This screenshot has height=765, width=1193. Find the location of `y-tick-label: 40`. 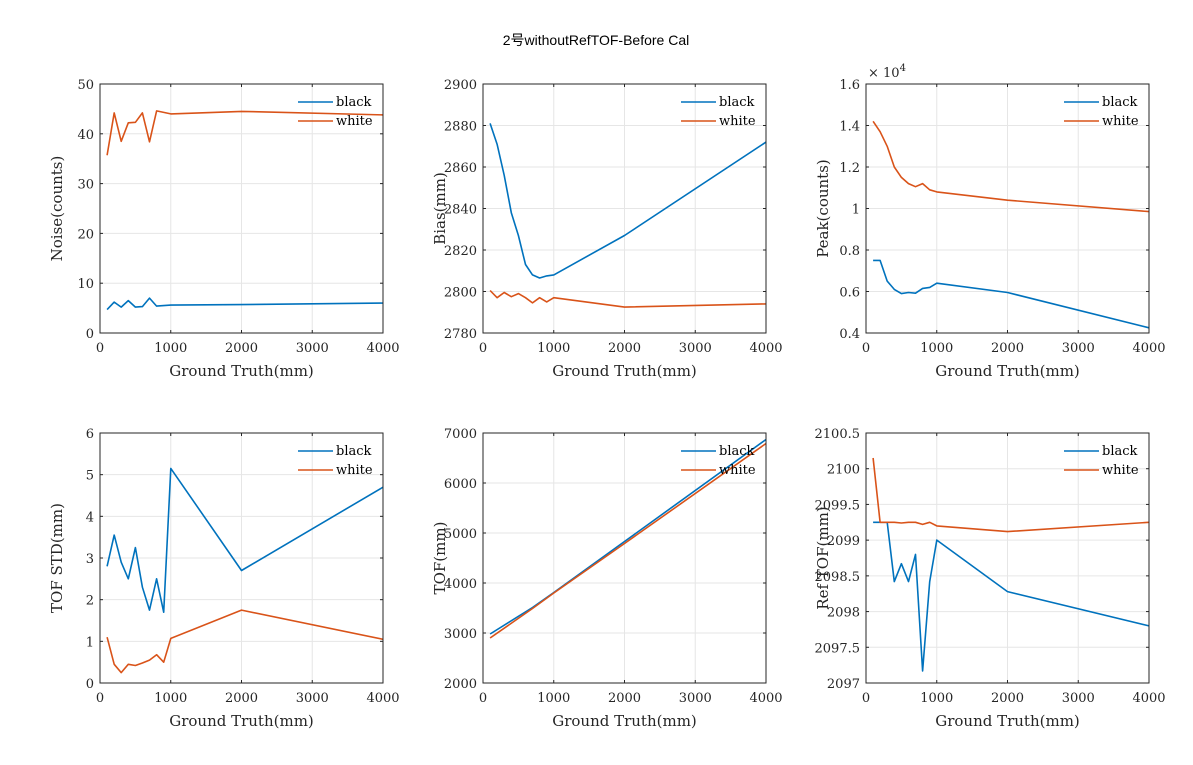

y-tick-label: 40 is located at coordinates (85, 135).